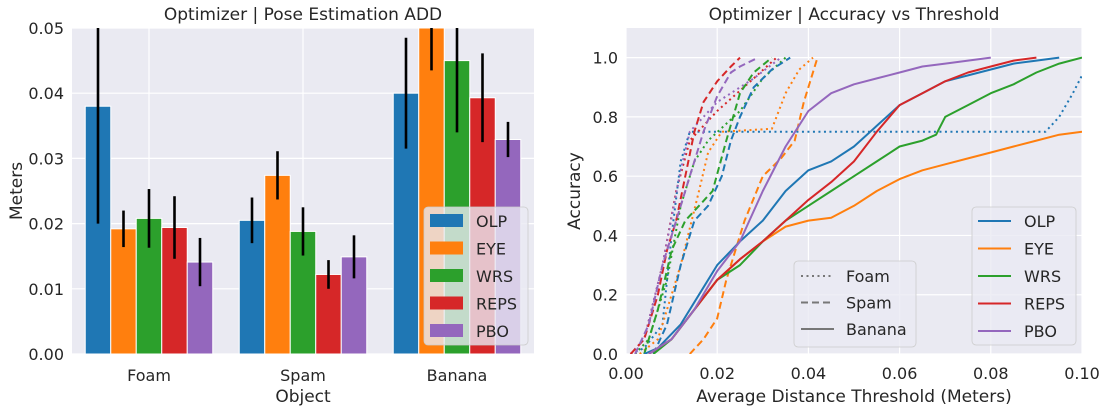 Image resolution: width=1108 pixels, height=417 pixels. I want to click on curve-spam-wrs, so click(708, 205).